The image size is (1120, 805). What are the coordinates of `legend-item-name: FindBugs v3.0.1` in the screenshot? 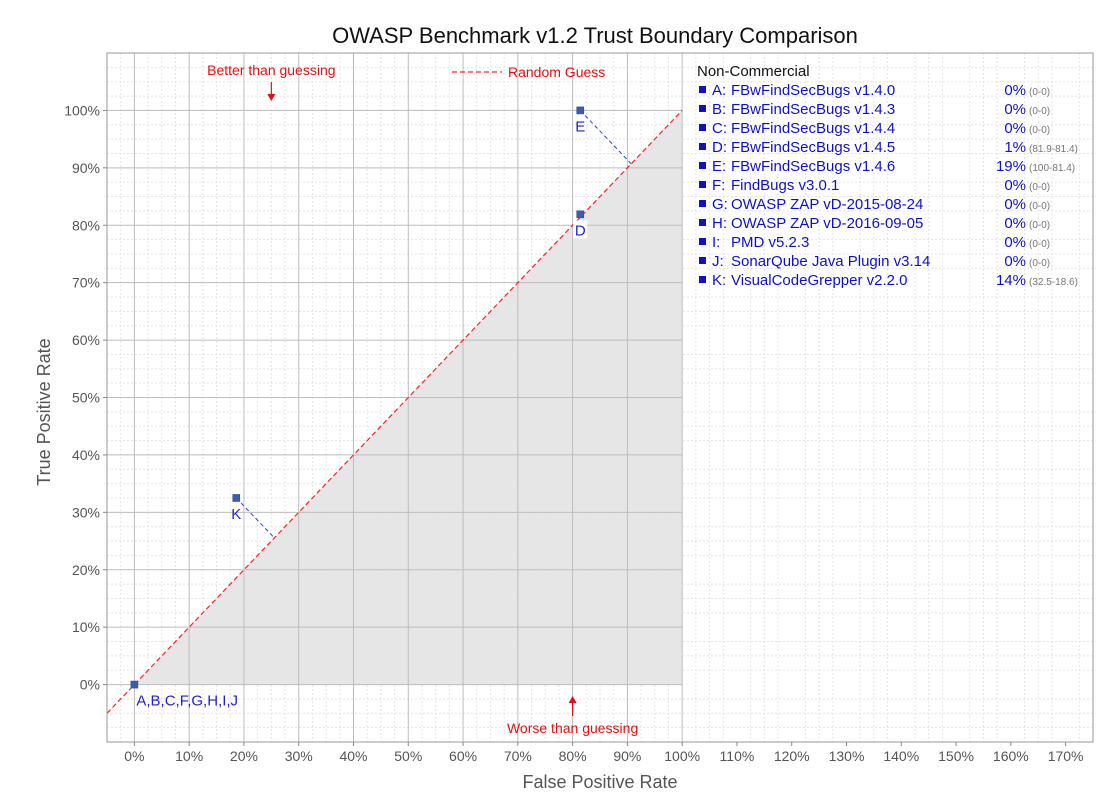 It's located at (785, 185).